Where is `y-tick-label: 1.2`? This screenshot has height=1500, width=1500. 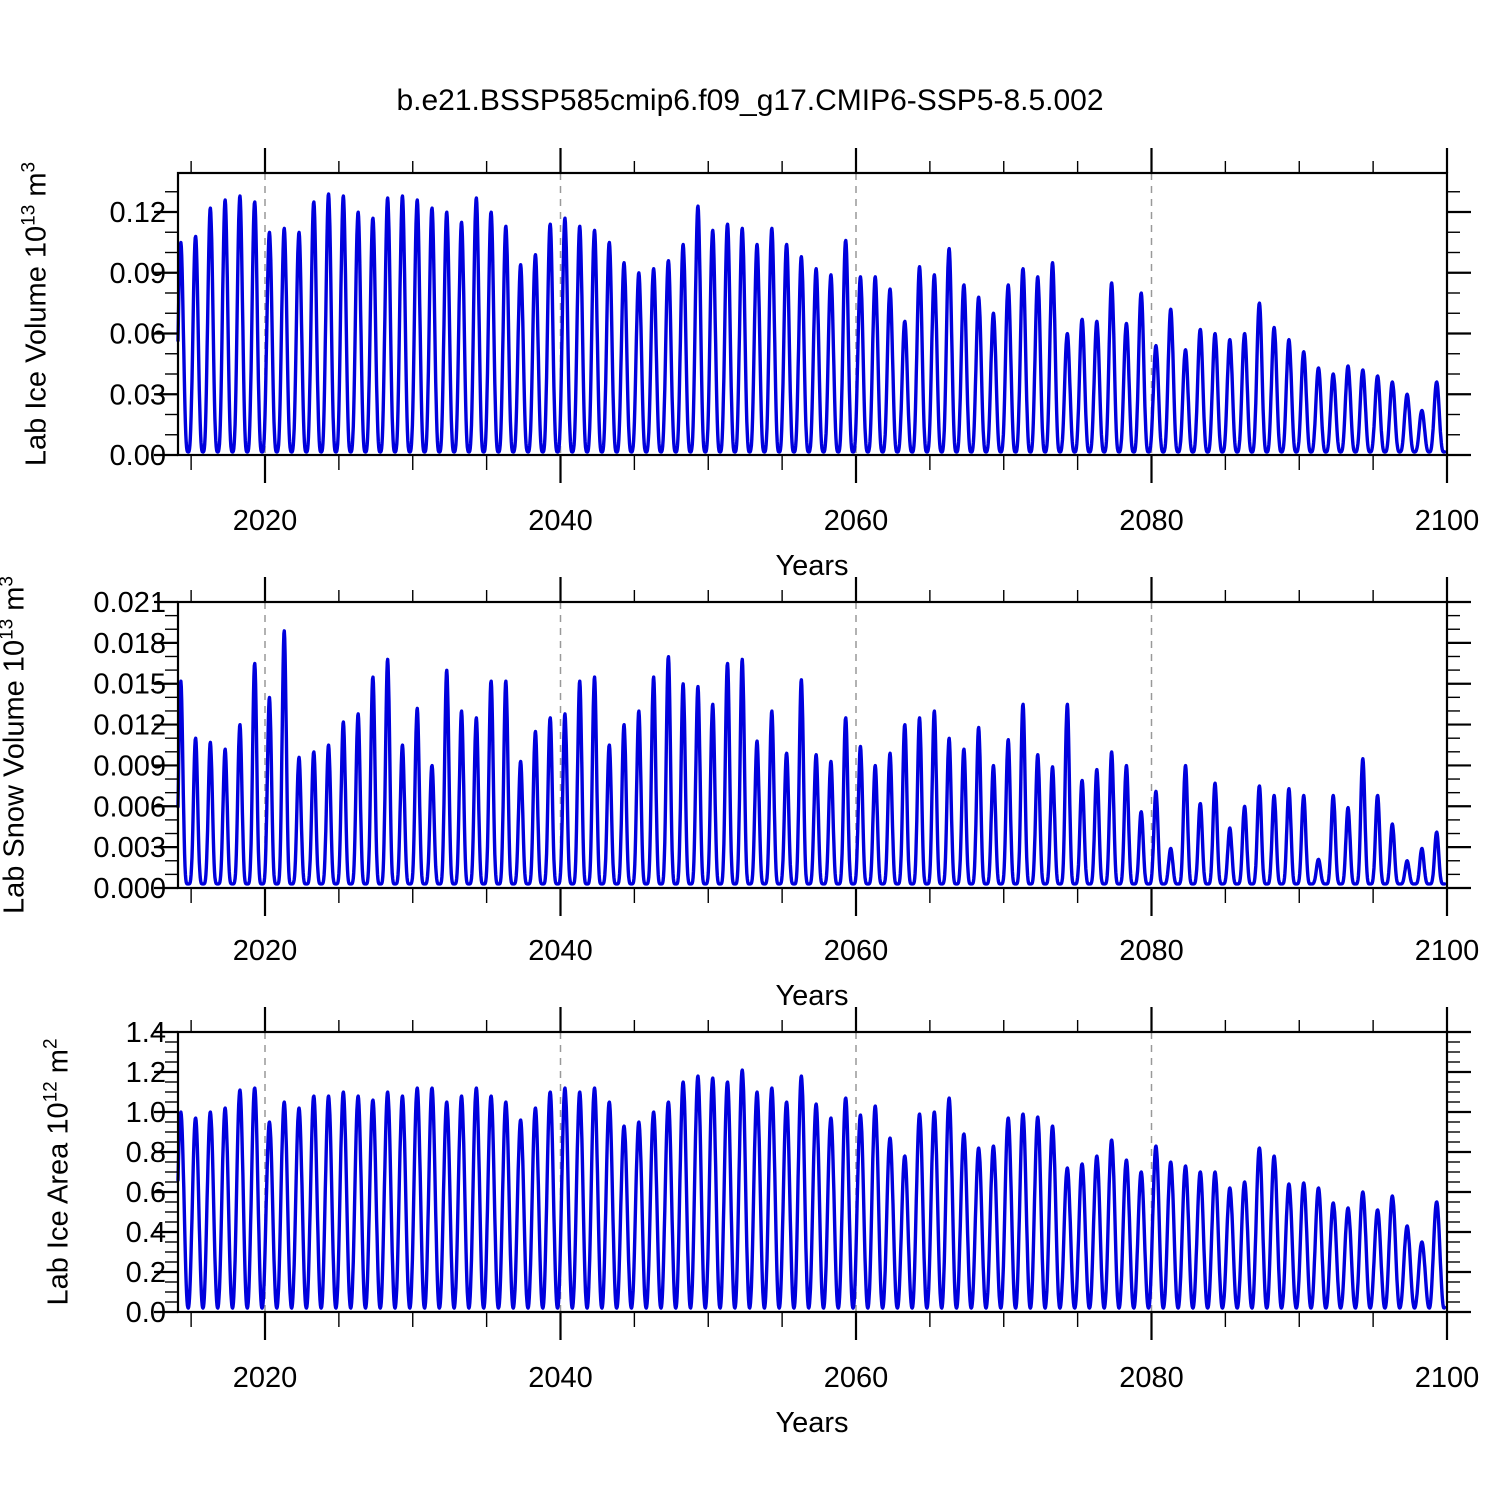 y-tick-label: 1.2 is located at coordinates (146, 1073).